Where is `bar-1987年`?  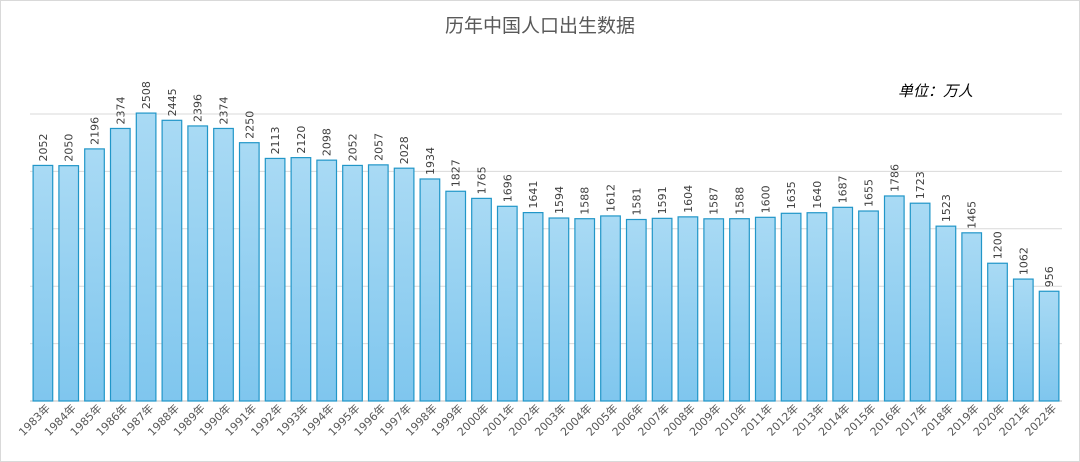 bar-1987年 is located at coordinates (146, 257).